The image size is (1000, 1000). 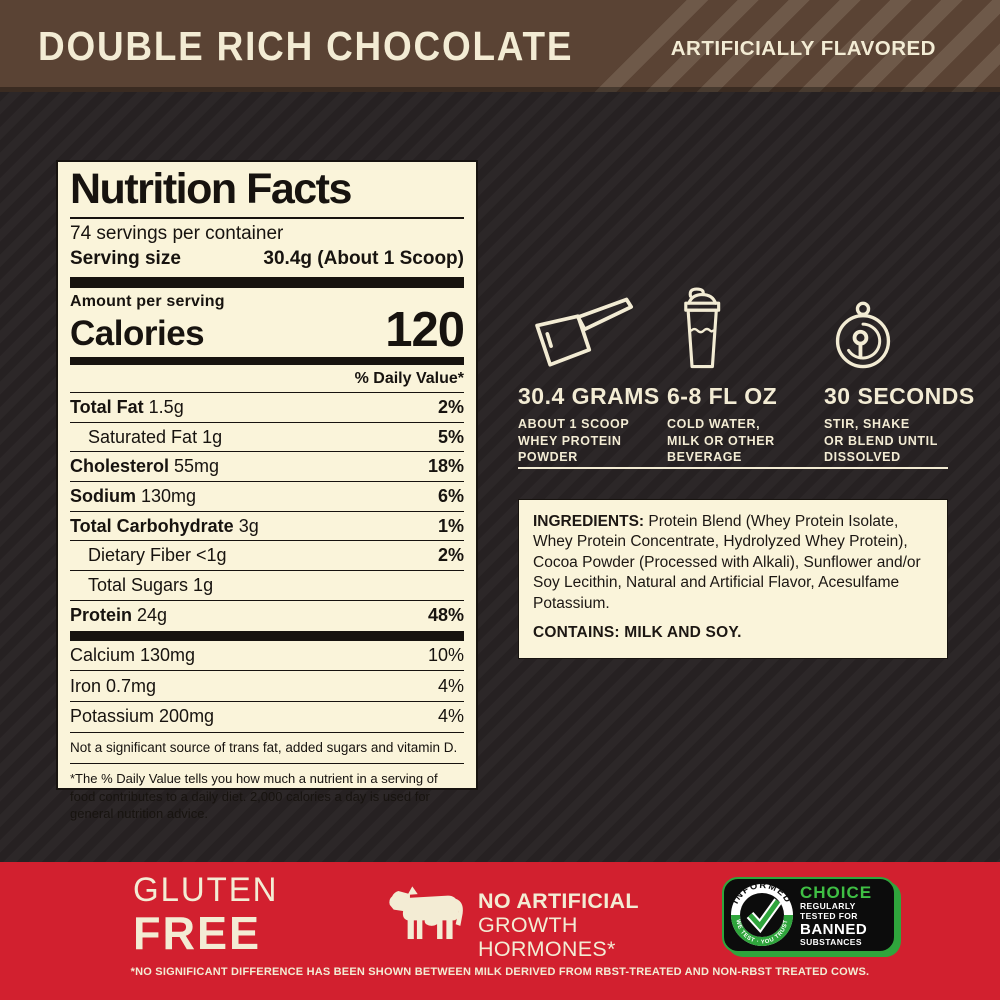 I want to click on checkmark-icon, so click(x=764, y=914).